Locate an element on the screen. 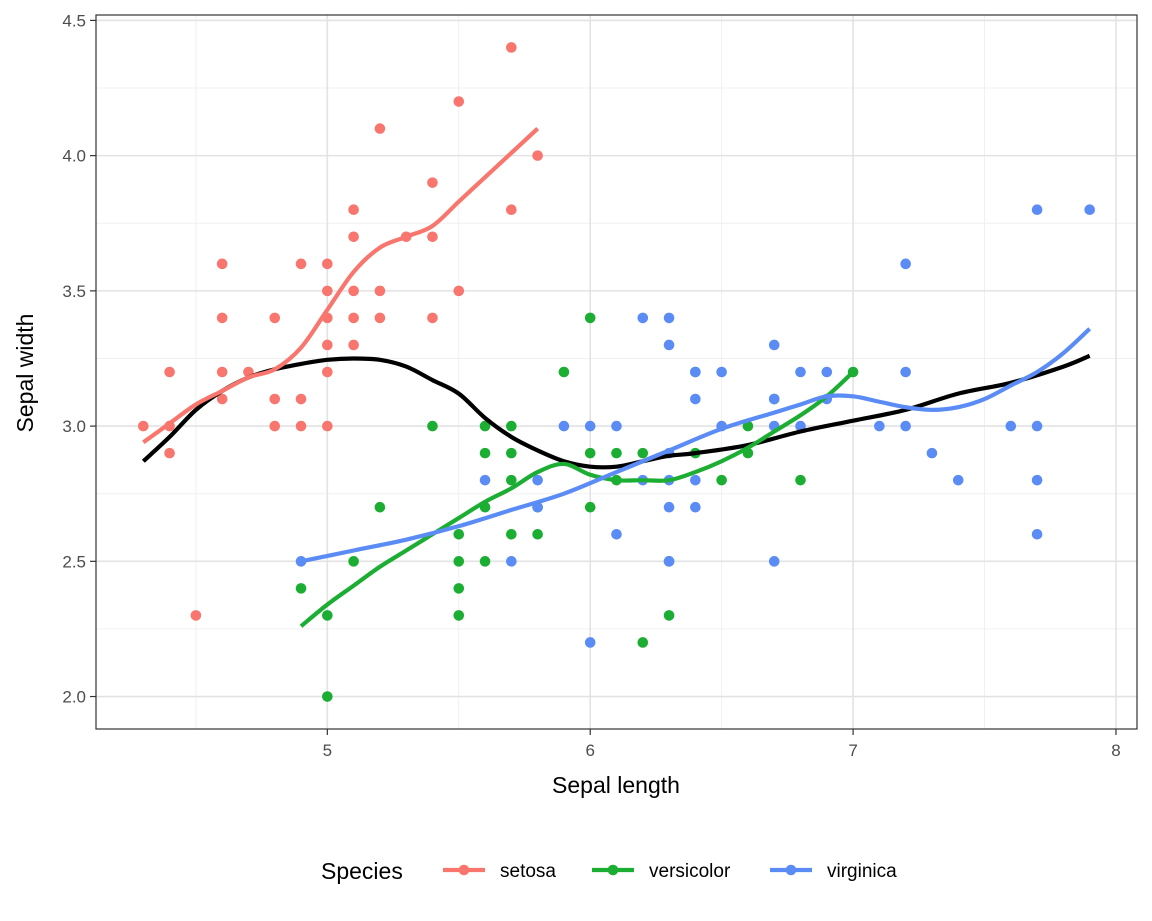  y-tick-label: 2.5 is located at coordinates (74, 561).